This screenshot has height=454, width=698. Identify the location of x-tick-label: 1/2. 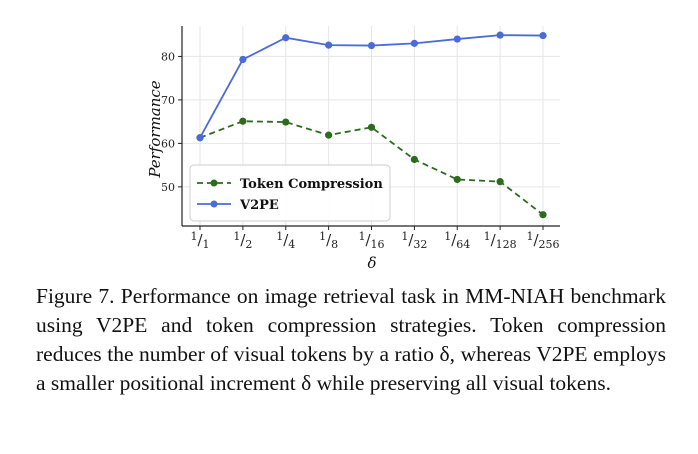
(242, 240).